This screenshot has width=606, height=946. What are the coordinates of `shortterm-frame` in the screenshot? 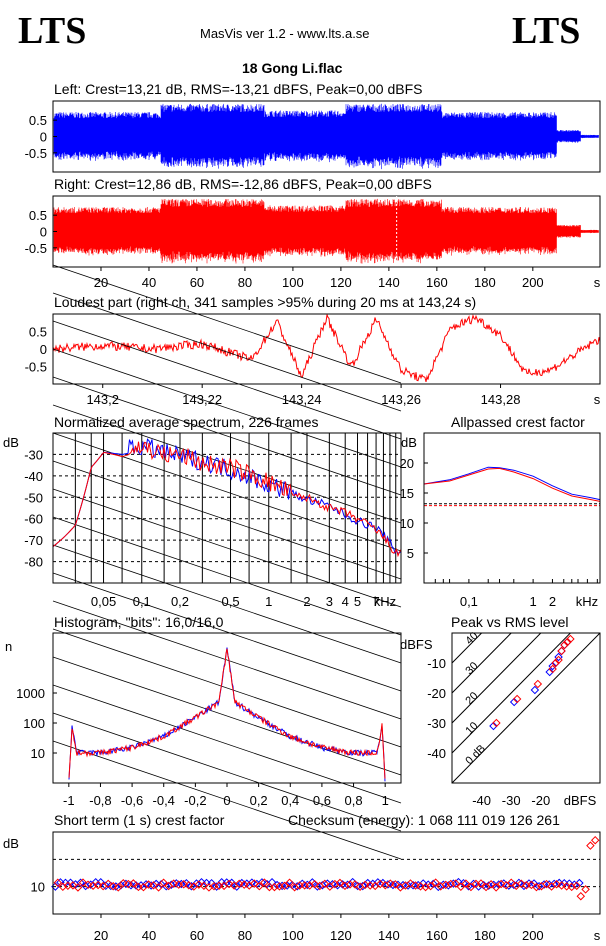 It's located at (326, 873).